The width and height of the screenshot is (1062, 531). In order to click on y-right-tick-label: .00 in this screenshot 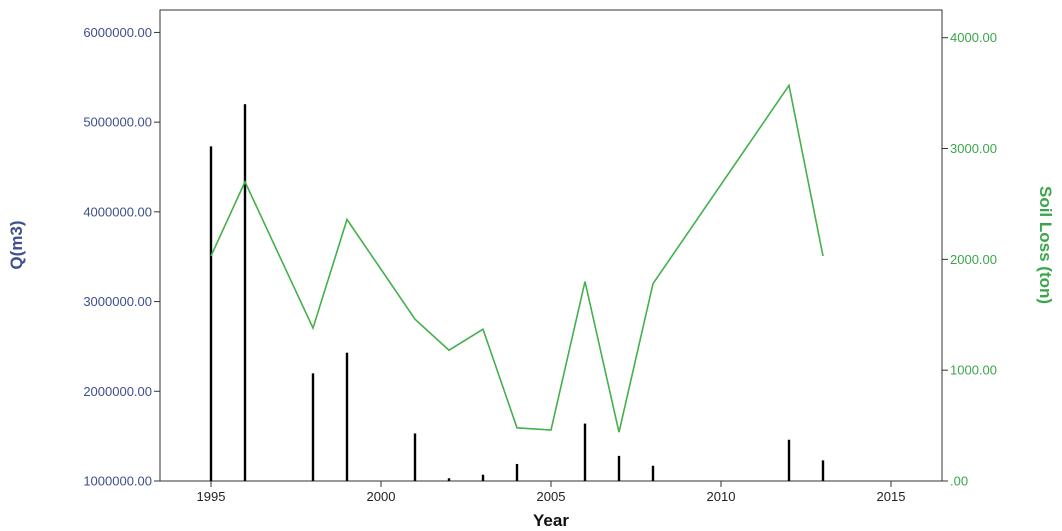, I will do `click(959, 481)`.